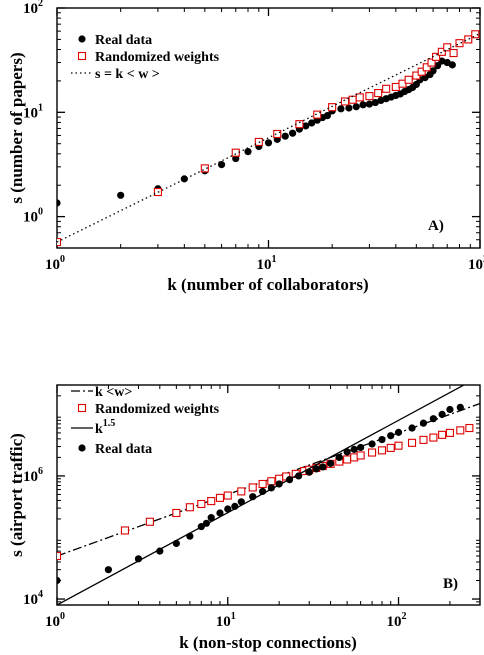 This screenshot has height=655, width=484. What do you see at coordinates (40, 212) in the screenshot?
I see `y-tick-exponent: 0` at bounding box center [40, 212].